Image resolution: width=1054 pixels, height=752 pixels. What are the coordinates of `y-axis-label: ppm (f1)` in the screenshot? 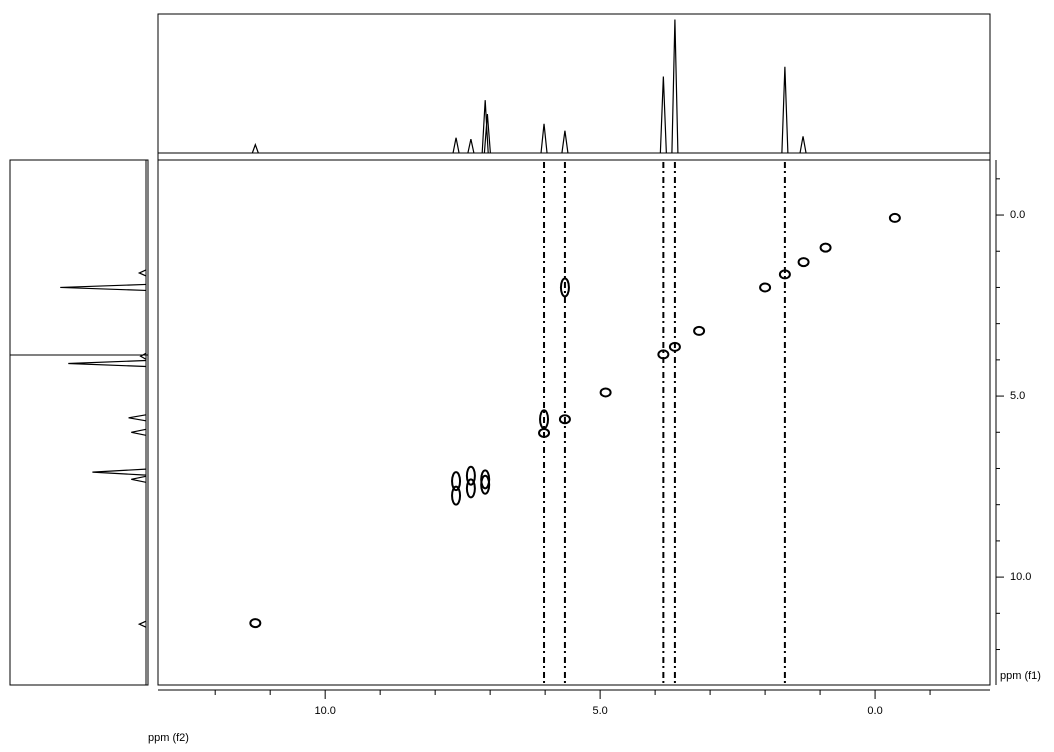 It's located at (1020, 676).